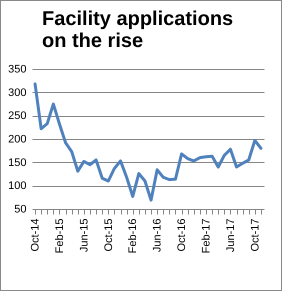  I want to click on chart-title: Facility applications on the rise, so click(138, 30).